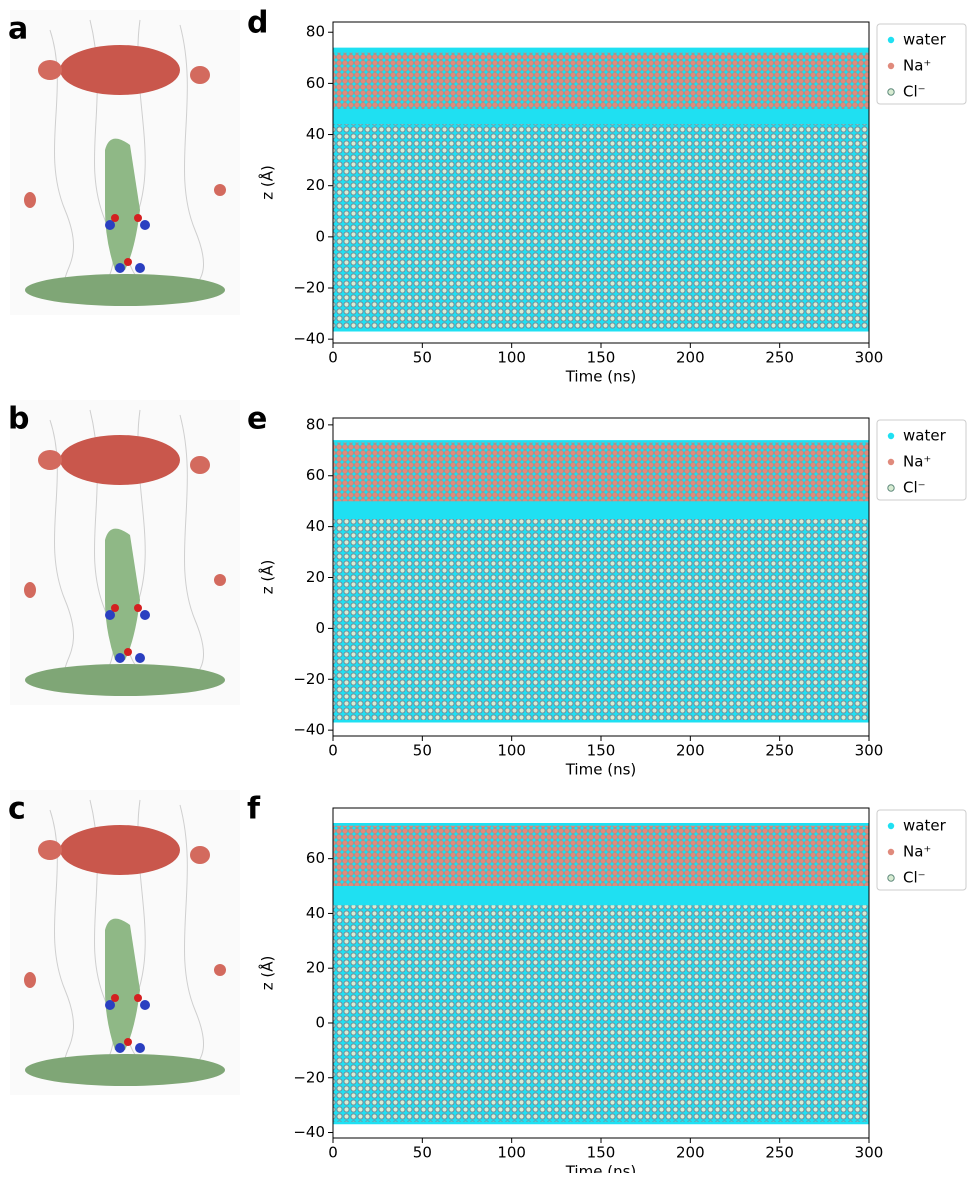 This screenshot has width=973, height=1177. Describe the element at coordinates (257, 23) in the screenshot. I see `panel-label: d` at that location.